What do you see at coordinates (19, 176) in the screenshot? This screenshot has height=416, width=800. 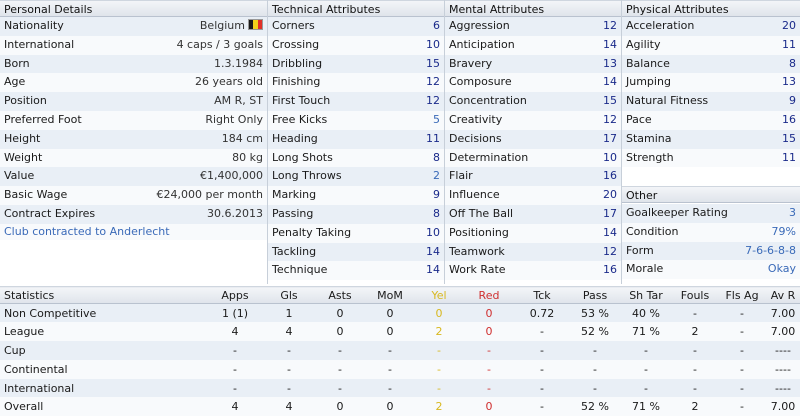 I see `row-label: Value` at bounding box center [19, 176].